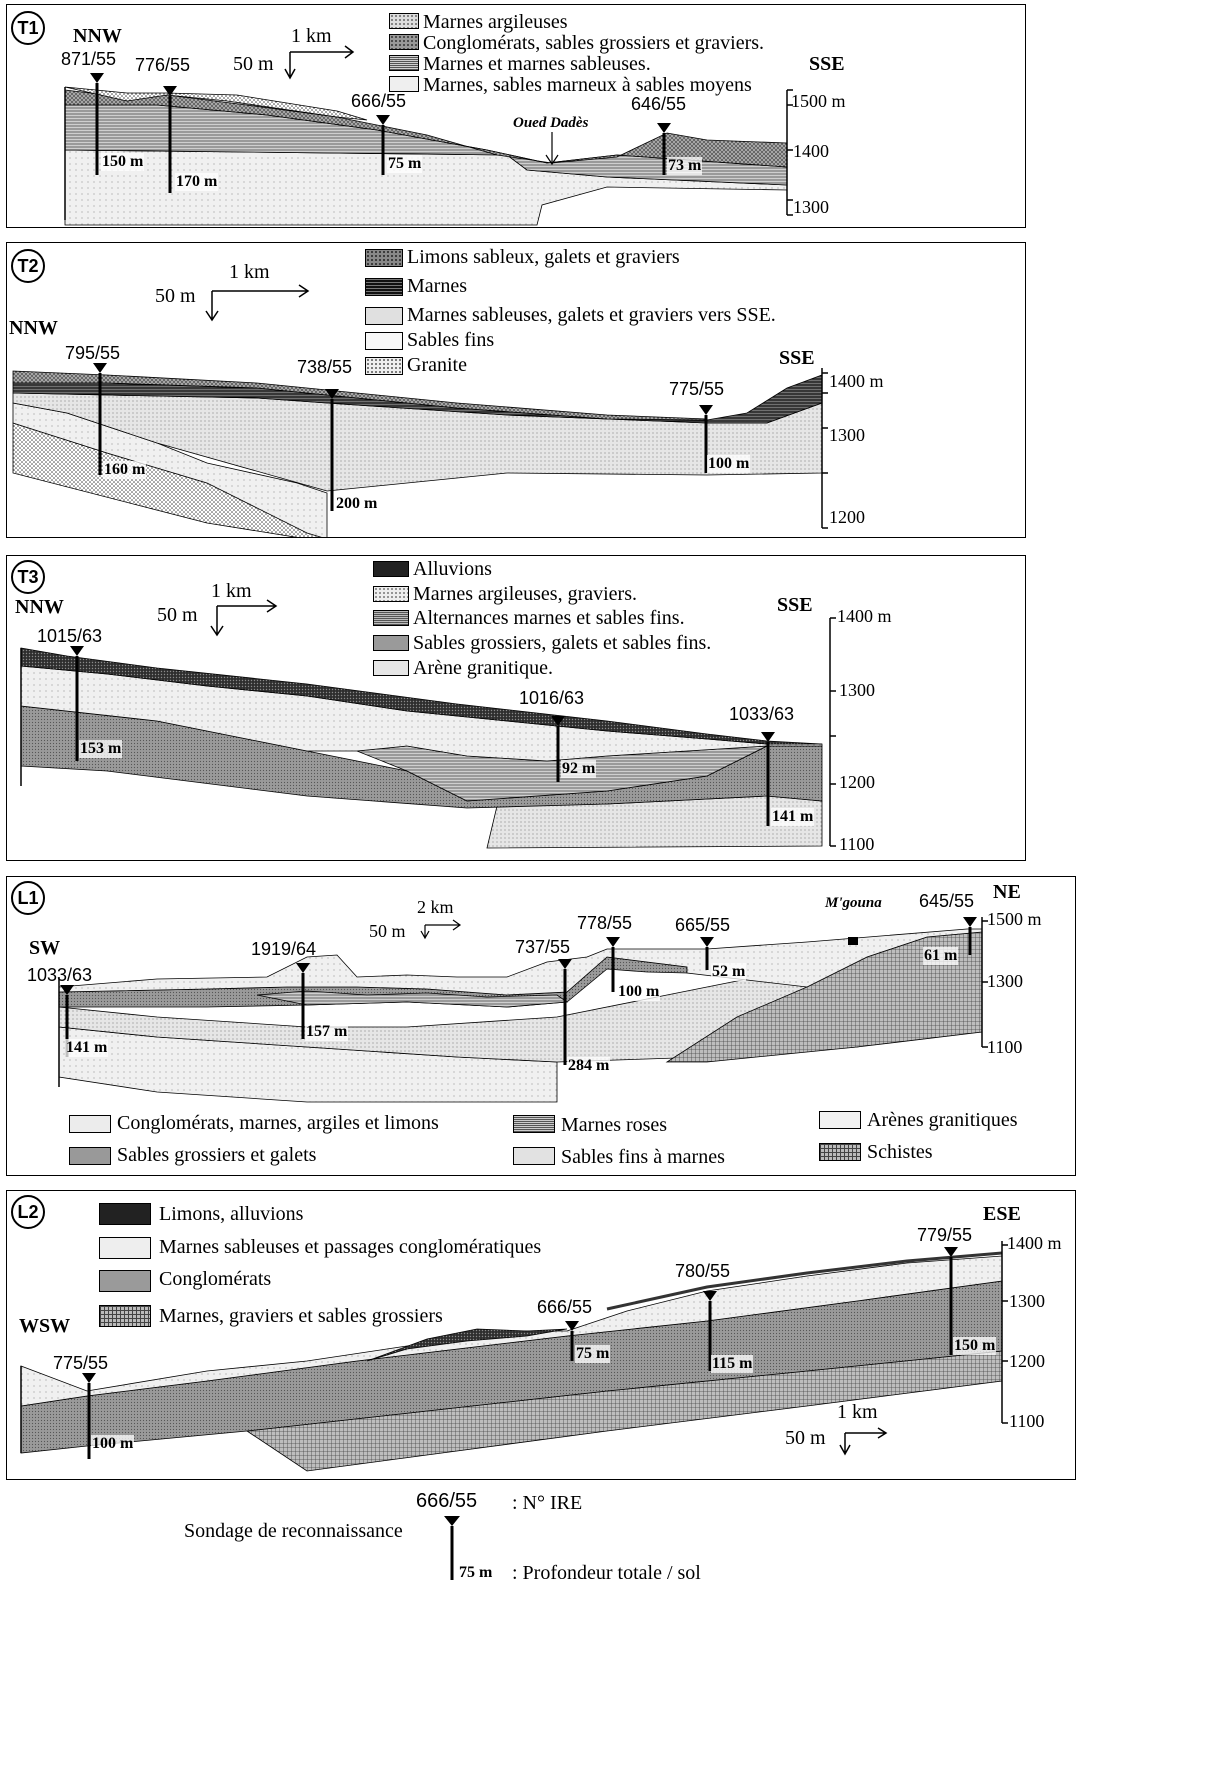 The height and width of the screenshot is (1785, 1224). Describe the element at coordinates (97, 36) in the screenshot. I see `direction-left: NNW` at that location.